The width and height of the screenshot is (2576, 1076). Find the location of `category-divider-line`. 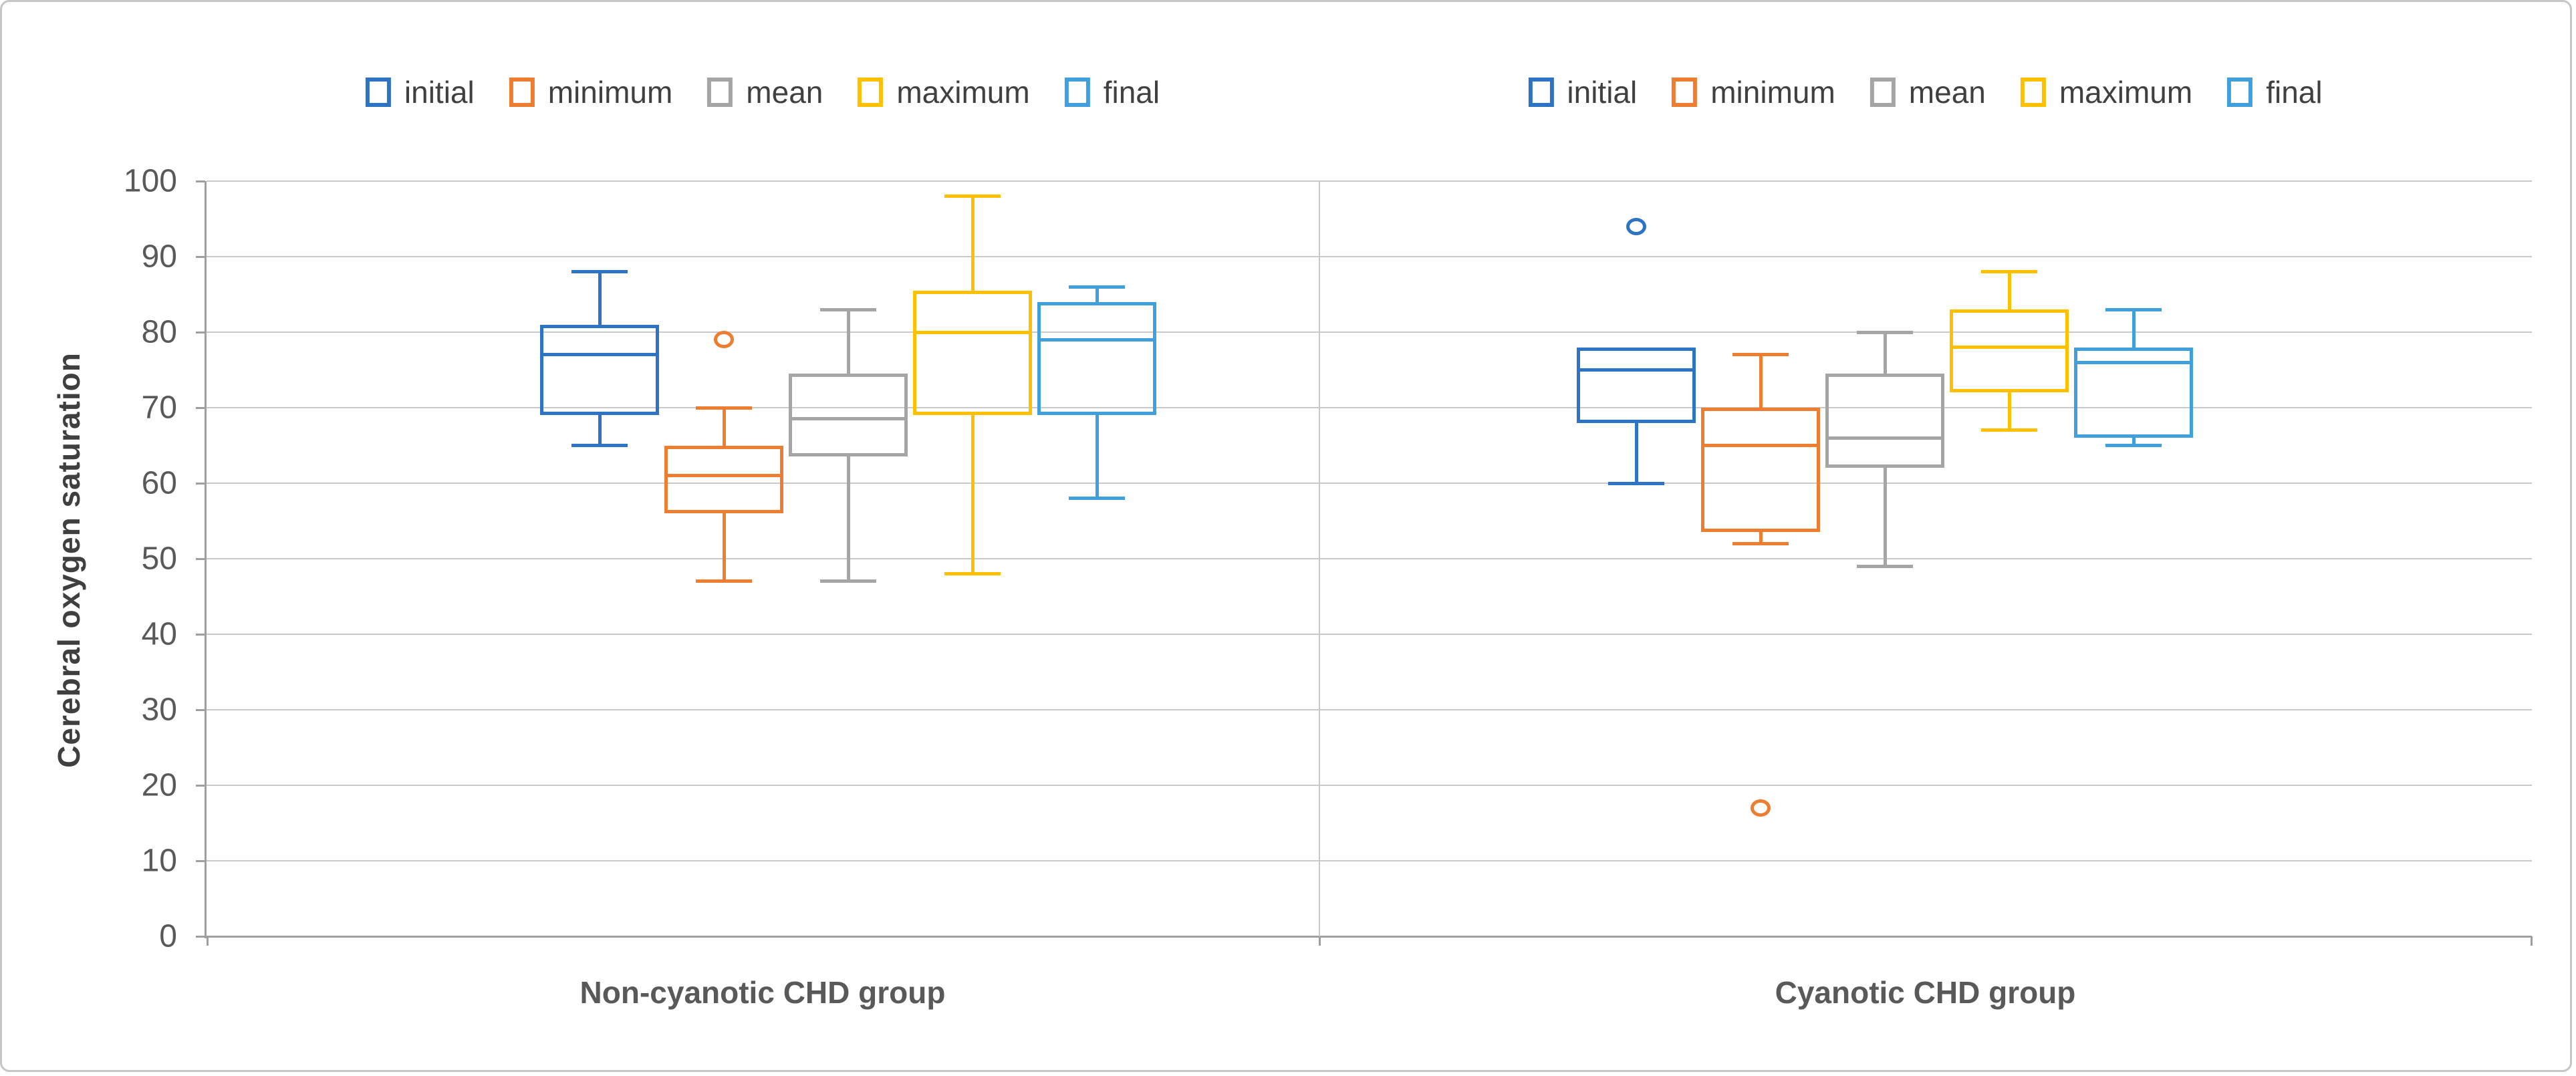

category-divider-line is located at coordinates (1320, 558).